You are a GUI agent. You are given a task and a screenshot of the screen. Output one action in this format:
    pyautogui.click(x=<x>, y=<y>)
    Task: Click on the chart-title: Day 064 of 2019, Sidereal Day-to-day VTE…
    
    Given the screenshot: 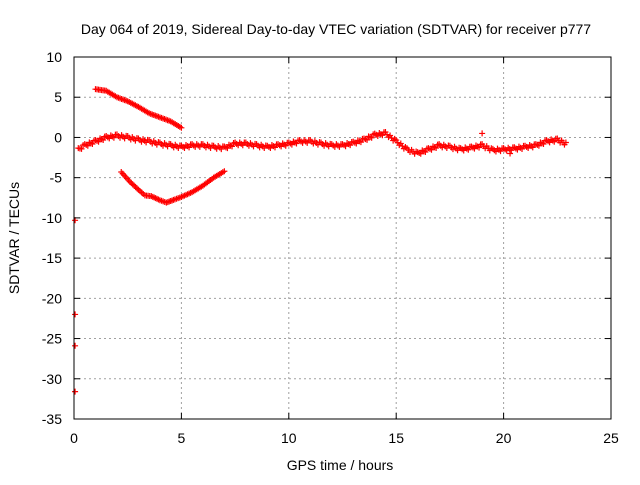 What is the action you would take?
    pyautogui.click(x=336, y=29)
    